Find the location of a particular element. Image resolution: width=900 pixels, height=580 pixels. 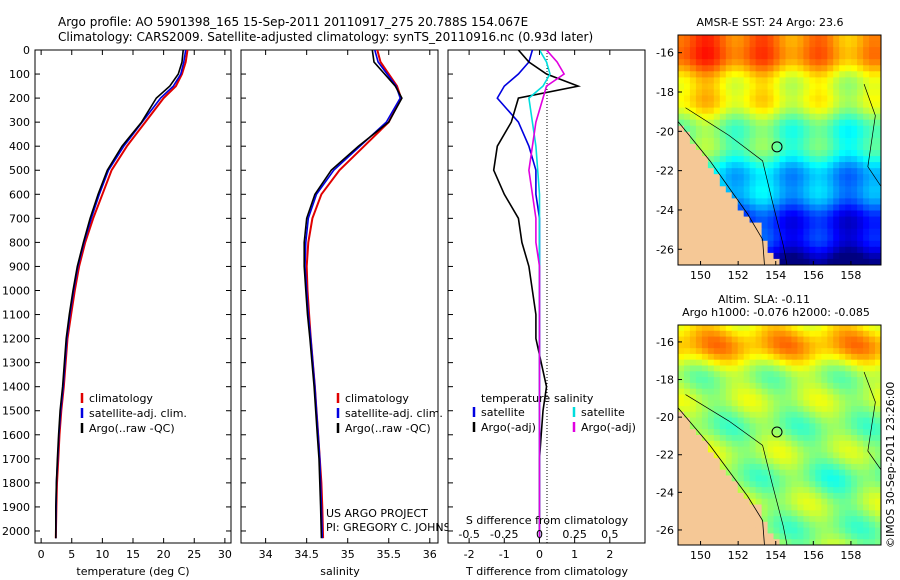

map-xtick-label: 158 is located at coordinates (850, 275).